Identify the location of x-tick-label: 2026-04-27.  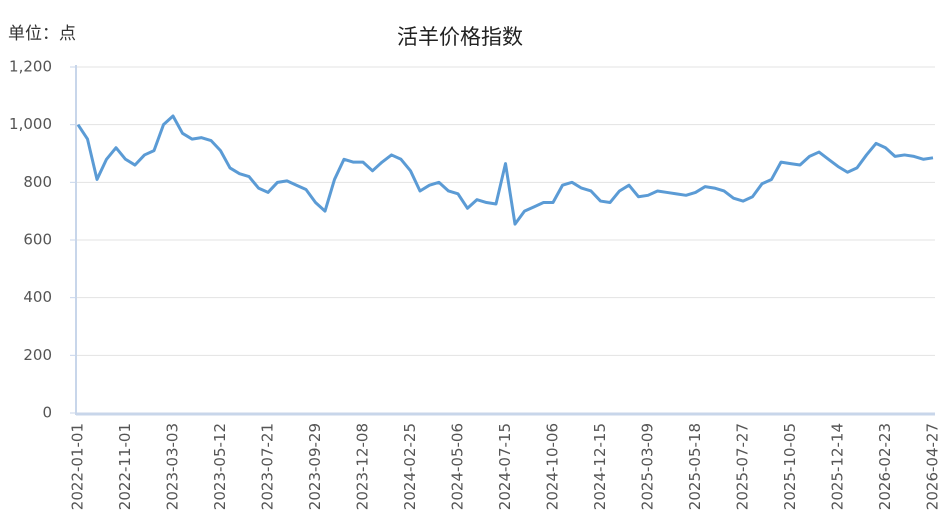
(933, 466).